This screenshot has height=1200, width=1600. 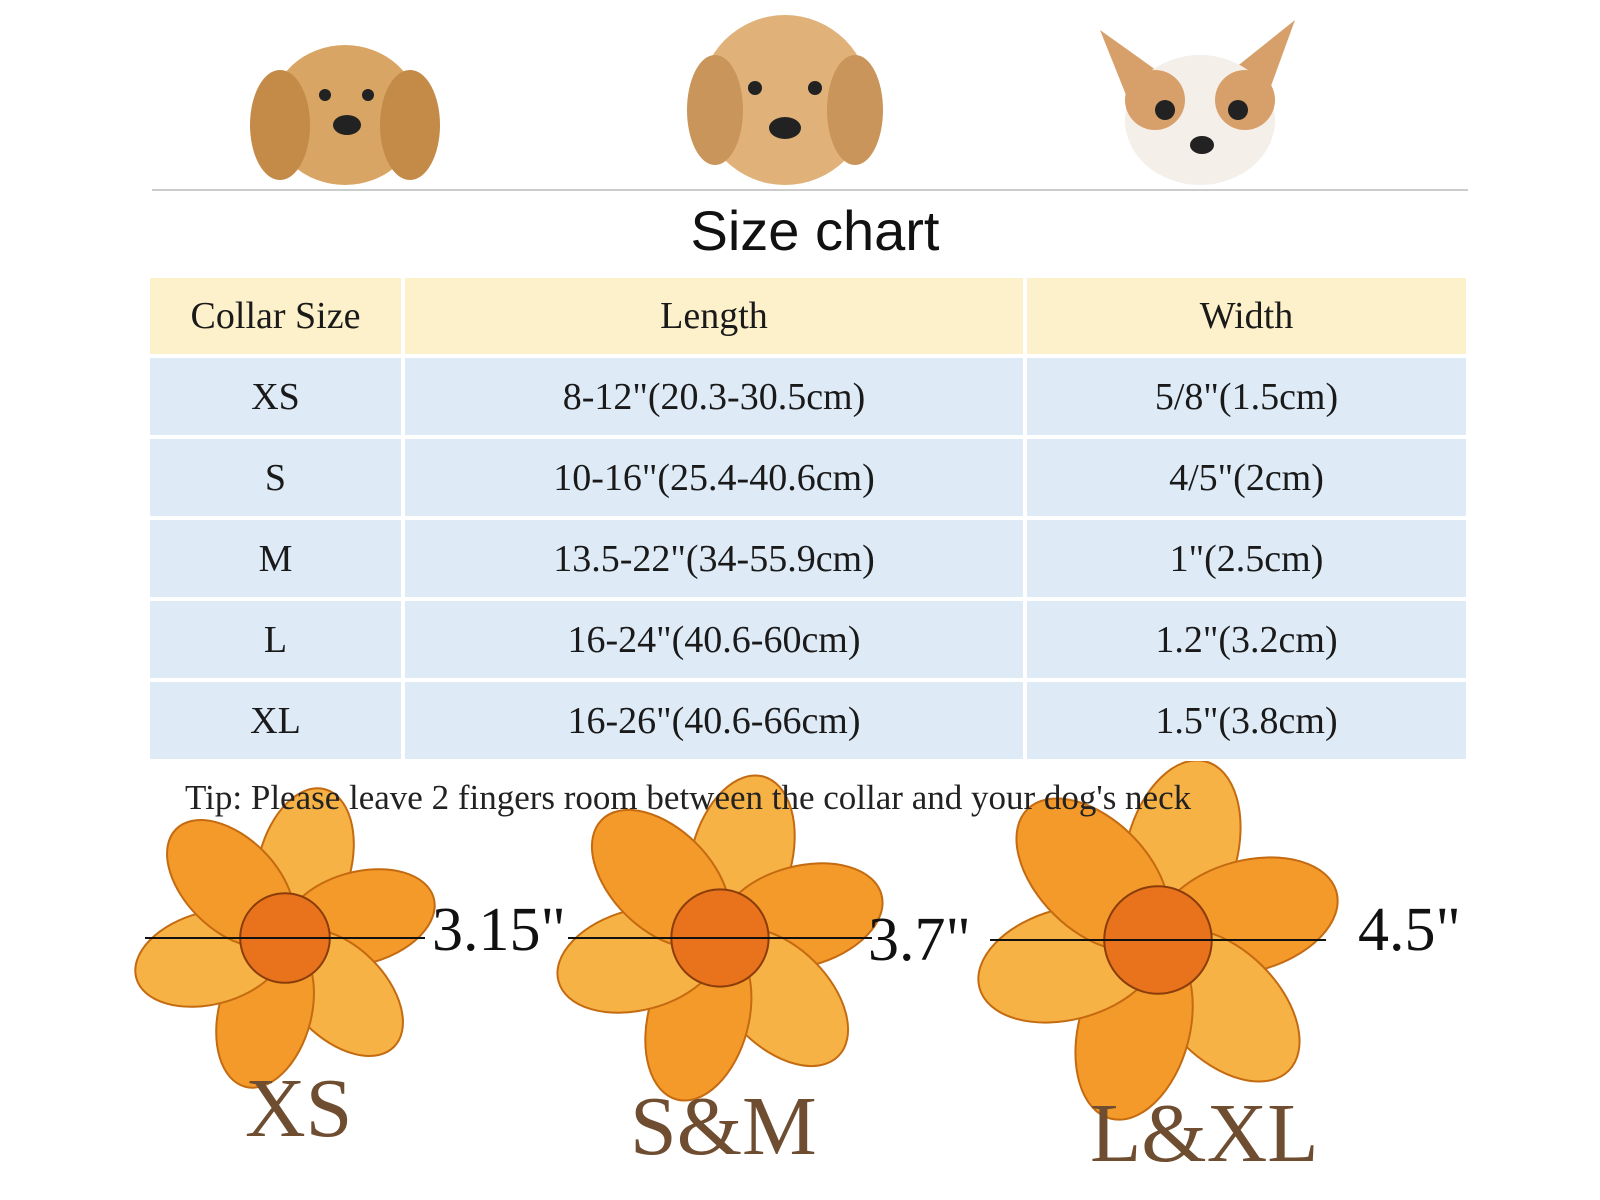 What do you see at coordinates (714, 720) in the screenshot?
I see `table-cell: 16-26"(40.6-66cm)` at bounding box center [714, 720].